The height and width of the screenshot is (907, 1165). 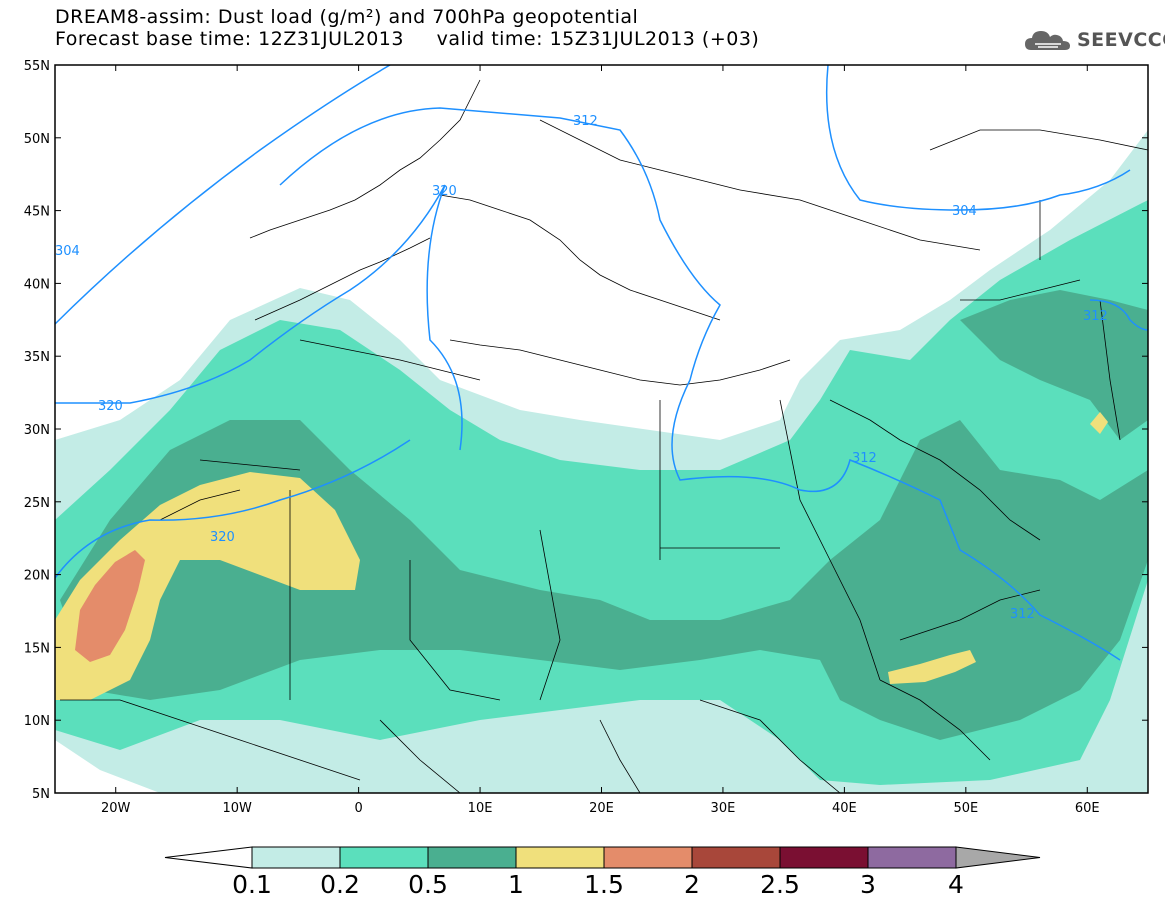 I want to click on lat-tick-label: 30N, so click(x=37, y=430).